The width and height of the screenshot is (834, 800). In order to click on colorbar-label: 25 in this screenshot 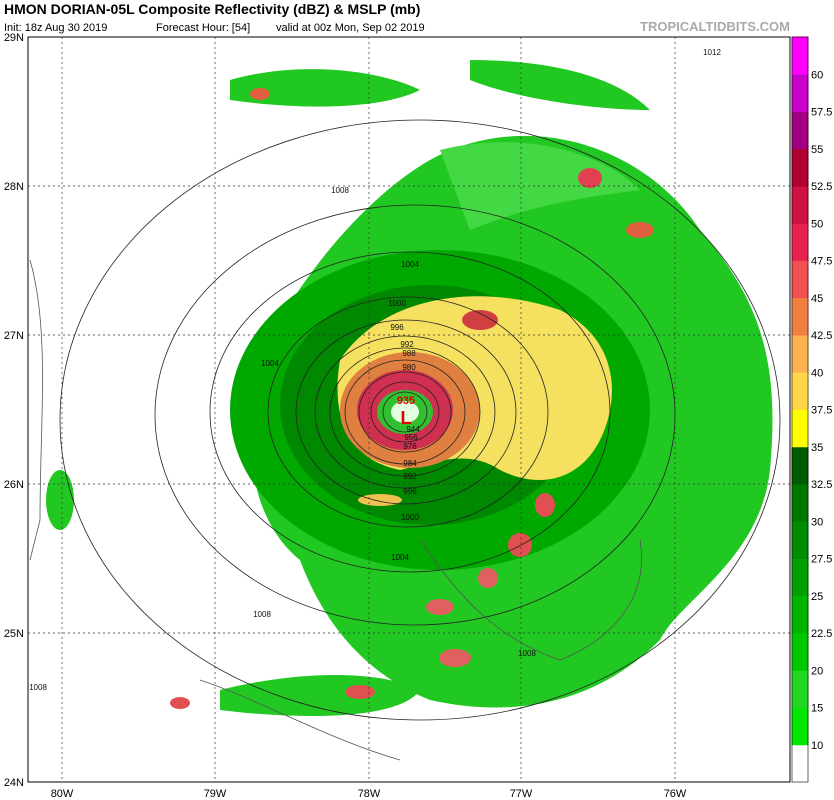, I will do `click(817, 597)`.